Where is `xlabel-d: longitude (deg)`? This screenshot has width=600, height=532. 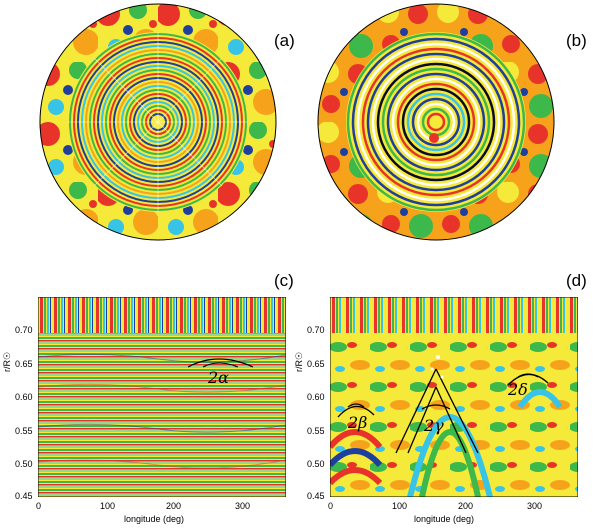 xlabel-d: longitude (deg) is located at coordinates (444, 519).